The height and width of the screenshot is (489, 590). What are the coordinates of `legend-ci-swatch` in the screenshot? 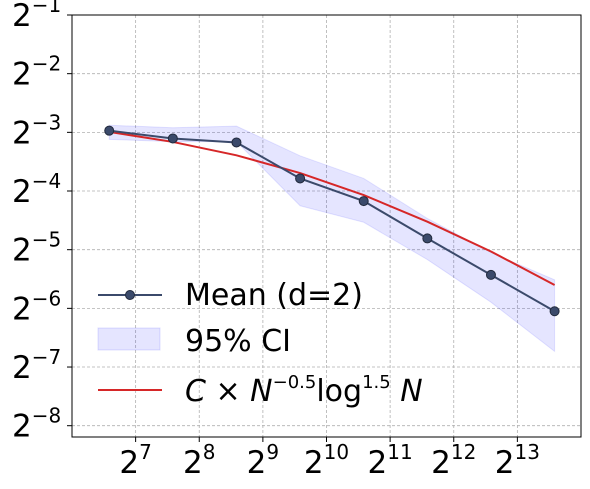 It's located at (129, 339).